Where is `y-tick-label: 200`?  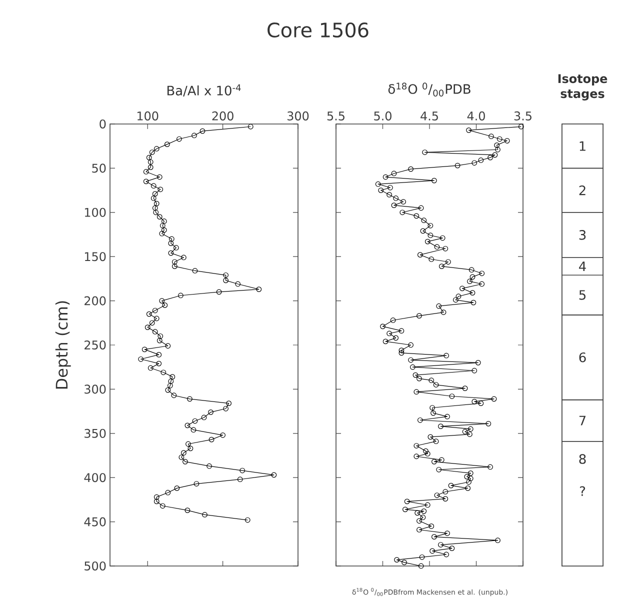
y-tick-label: 200 is located at coordinates (95, 301).